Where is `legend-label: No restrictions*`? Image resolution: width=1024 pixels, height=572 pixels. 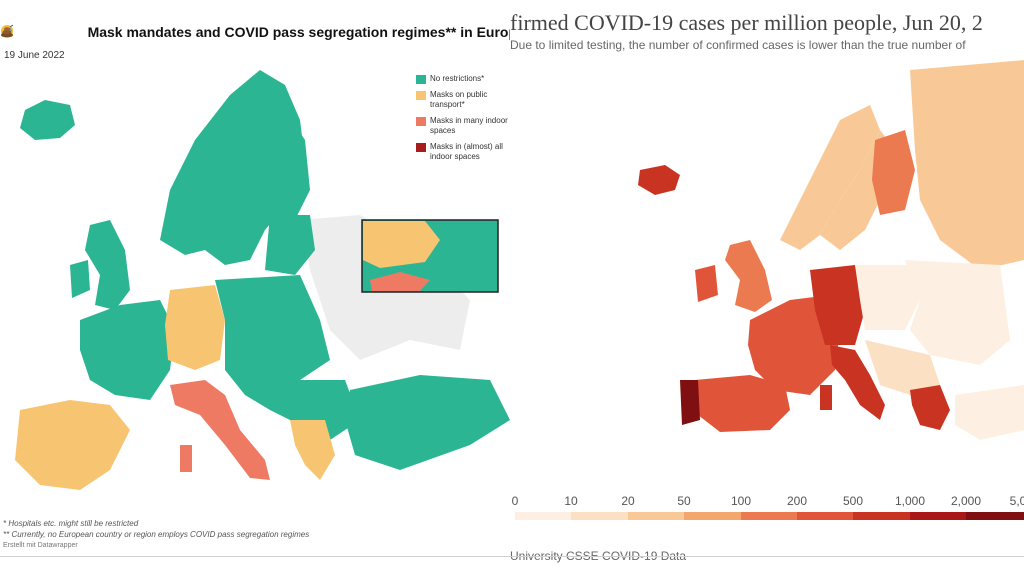
legend-label: No restrictions* is located at coordinates (457, 78).